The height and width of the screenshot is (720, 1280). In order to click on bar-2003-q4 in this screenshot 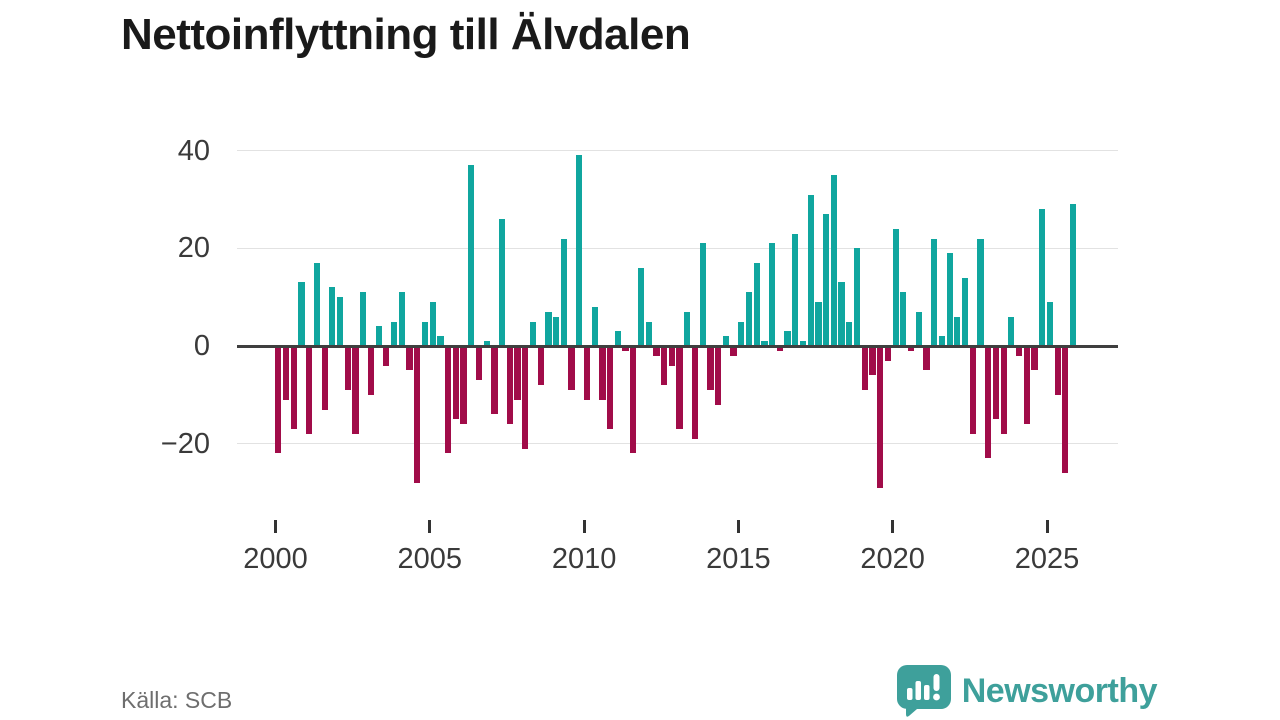, I will do `click(394, 333)`.